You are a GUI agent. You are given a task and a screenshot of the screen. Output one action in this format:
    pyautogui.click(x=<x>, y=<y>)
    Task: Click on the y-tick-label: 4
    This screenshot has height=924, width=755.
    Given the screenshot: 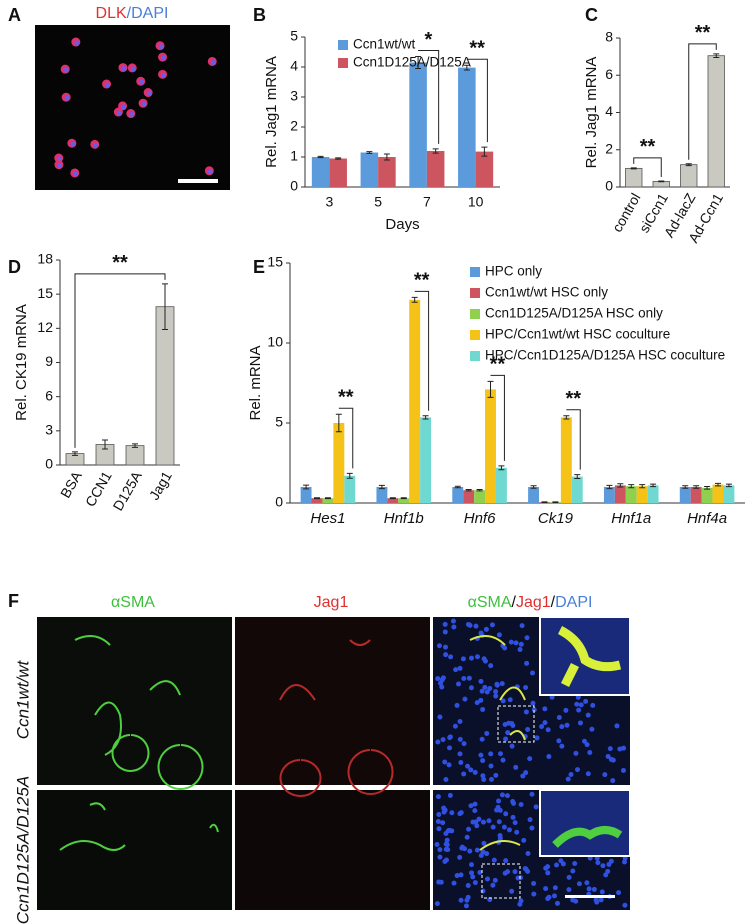 What is the action you would take?
    pyautogui.click(x=294, y=66)
    